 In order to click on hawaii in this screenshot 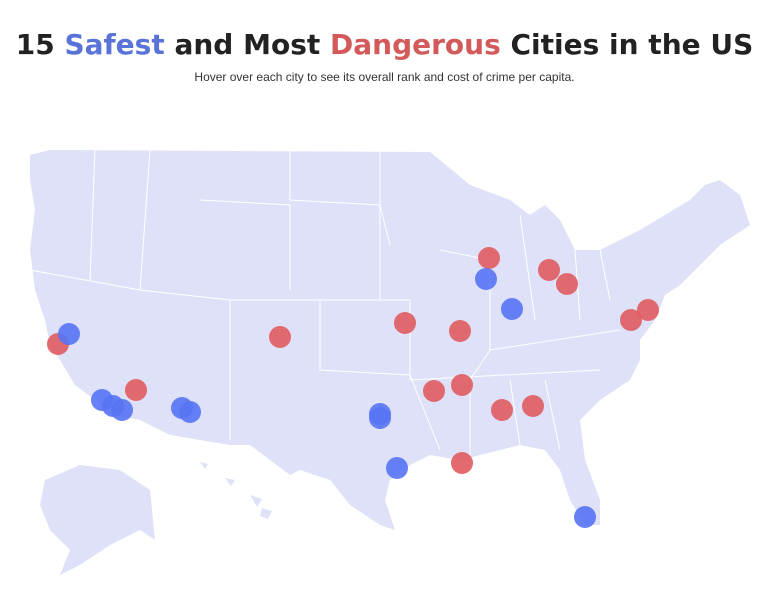, I will do `click(236, 490)`.